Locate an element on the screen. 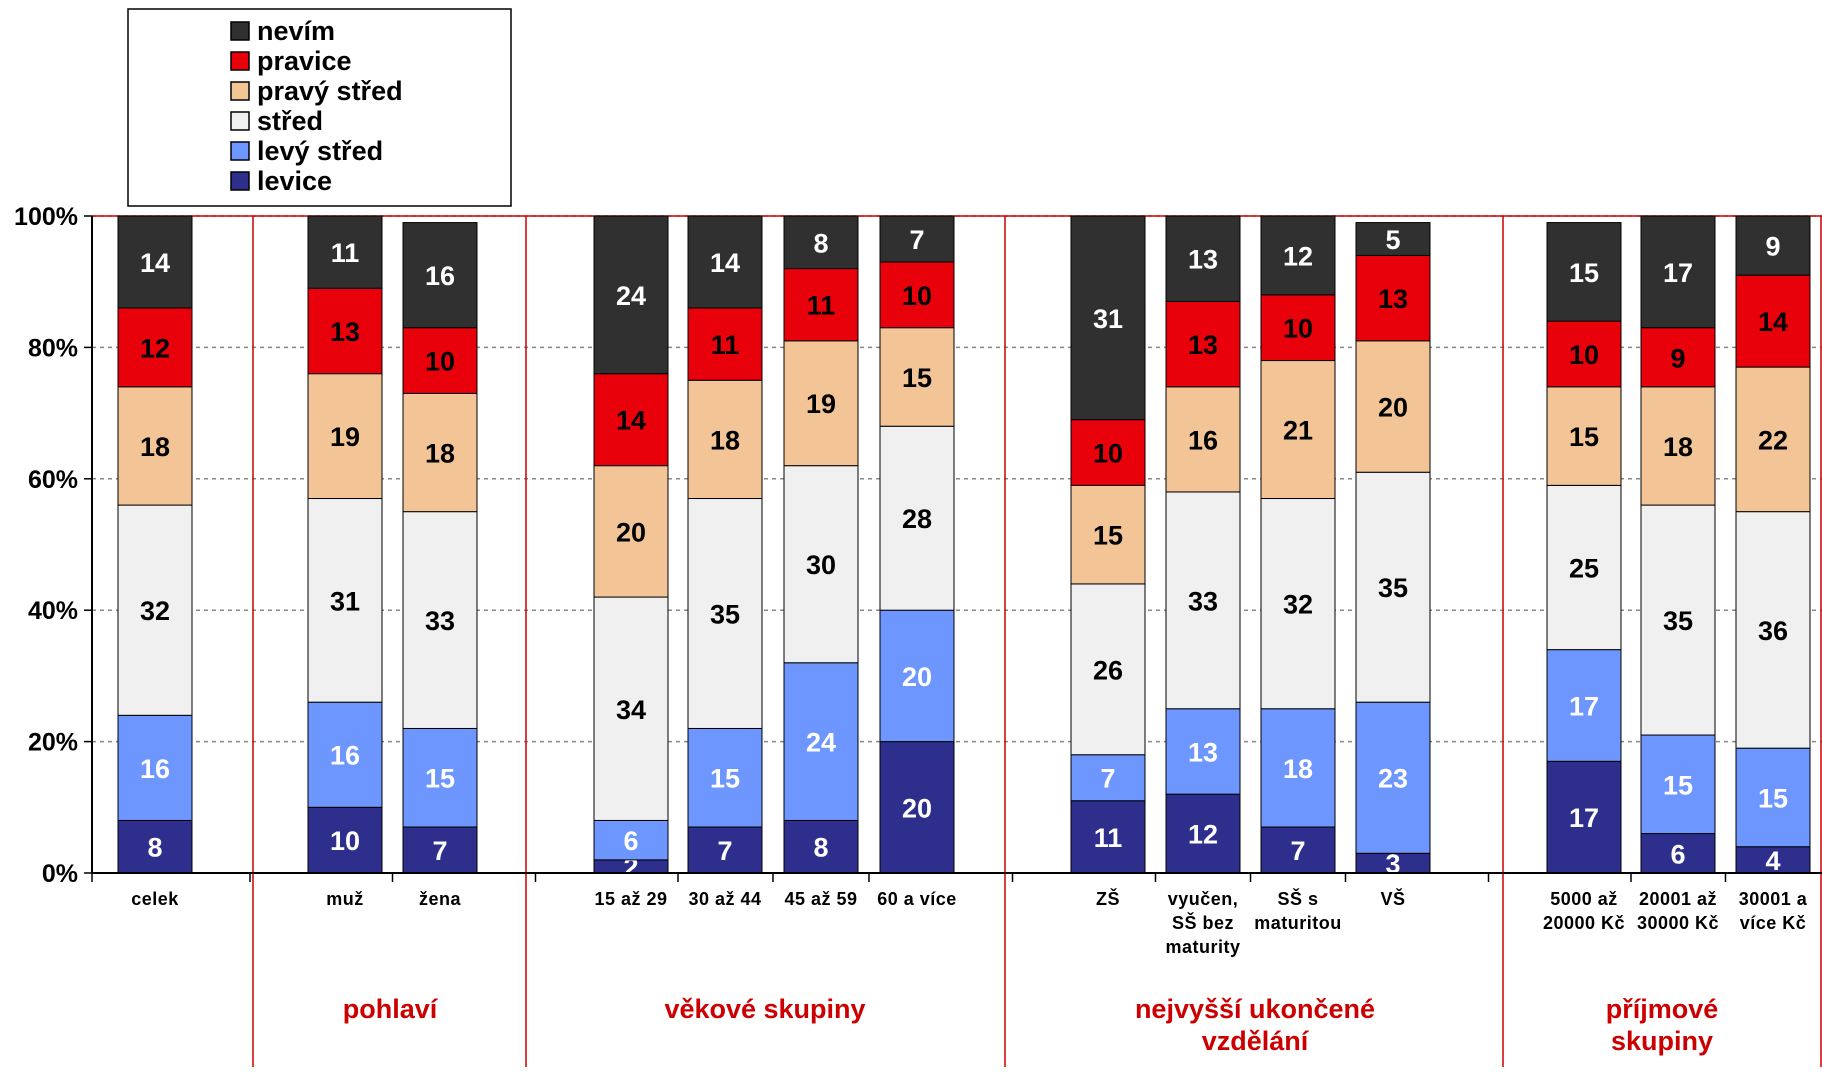  group-label: nejvyšší ukončené is located at coordinates (1255, 1009).